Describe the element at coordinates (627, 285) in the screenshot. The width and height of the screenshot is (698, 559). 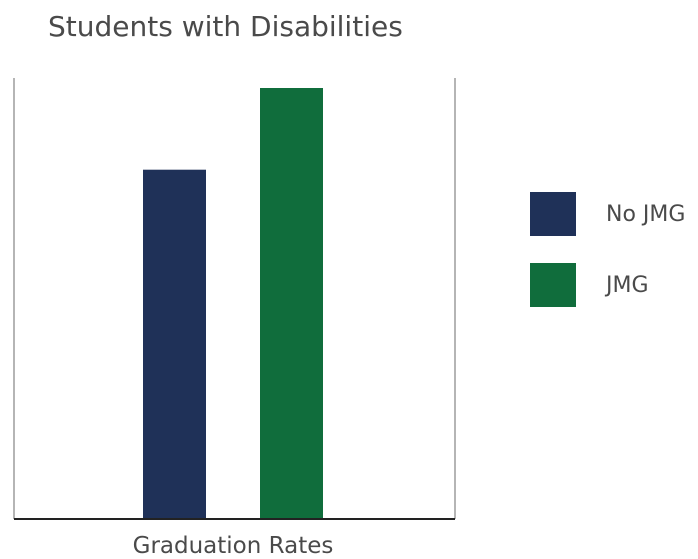
I see `legend-label-jmg: JMG` at that location.